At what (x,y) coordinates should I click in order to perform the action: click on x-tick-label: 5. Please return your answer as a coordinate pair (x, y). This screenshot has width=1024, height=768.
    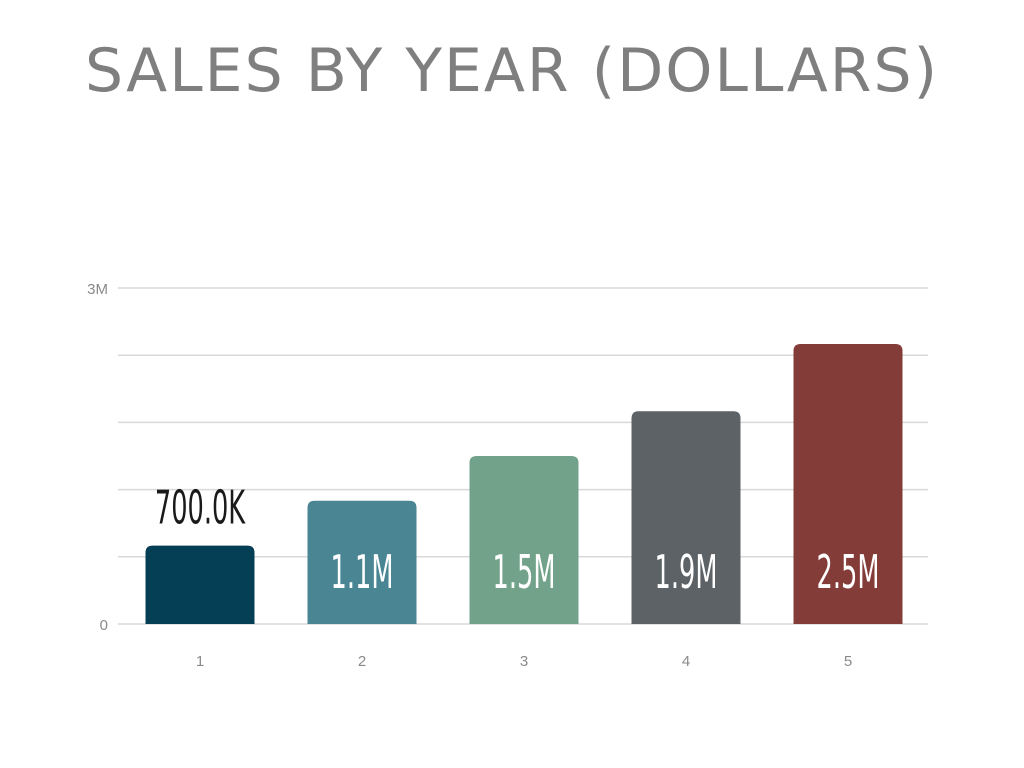
    Looking at the image, I should click on (848, 661).